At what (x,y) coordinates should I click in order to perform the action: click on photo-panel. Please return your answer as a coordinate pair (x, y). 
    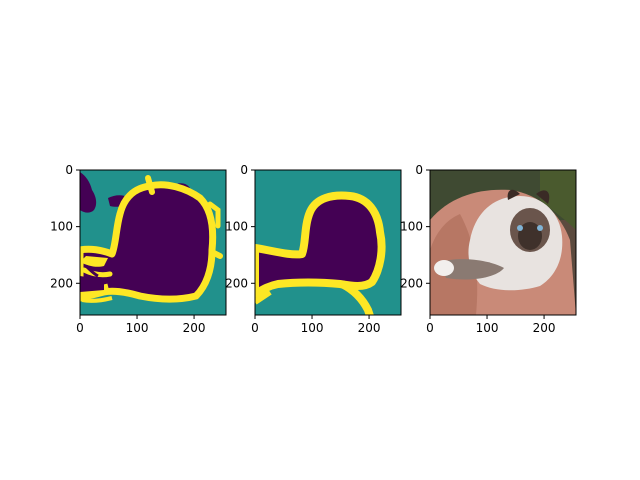
    Looking at the image, I should click on (503, 242).